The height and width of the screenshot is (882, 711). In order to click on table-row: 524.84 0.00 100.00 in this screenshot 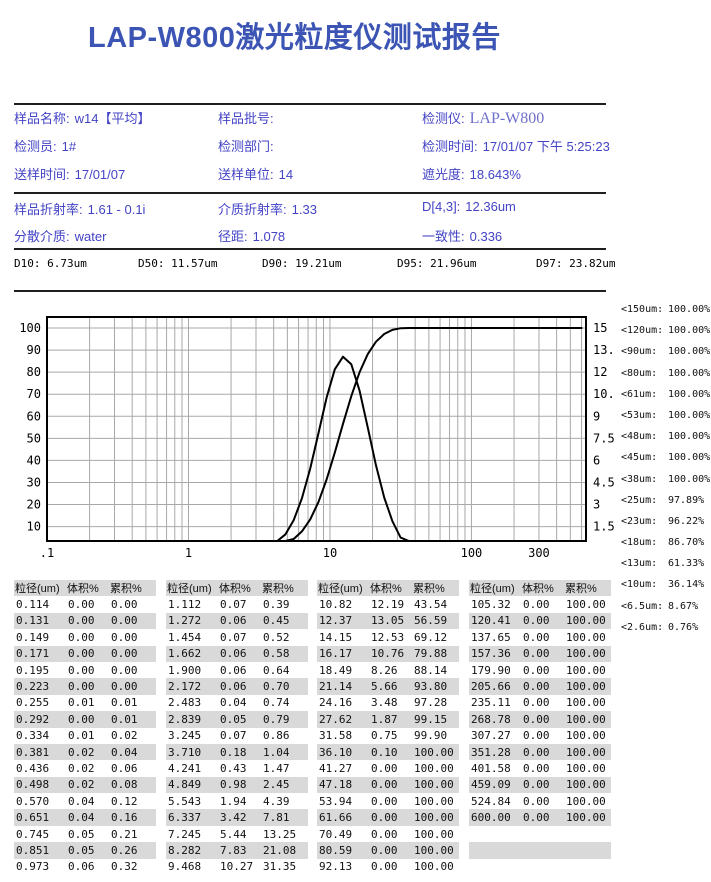, I will do `click(540, 801)`.